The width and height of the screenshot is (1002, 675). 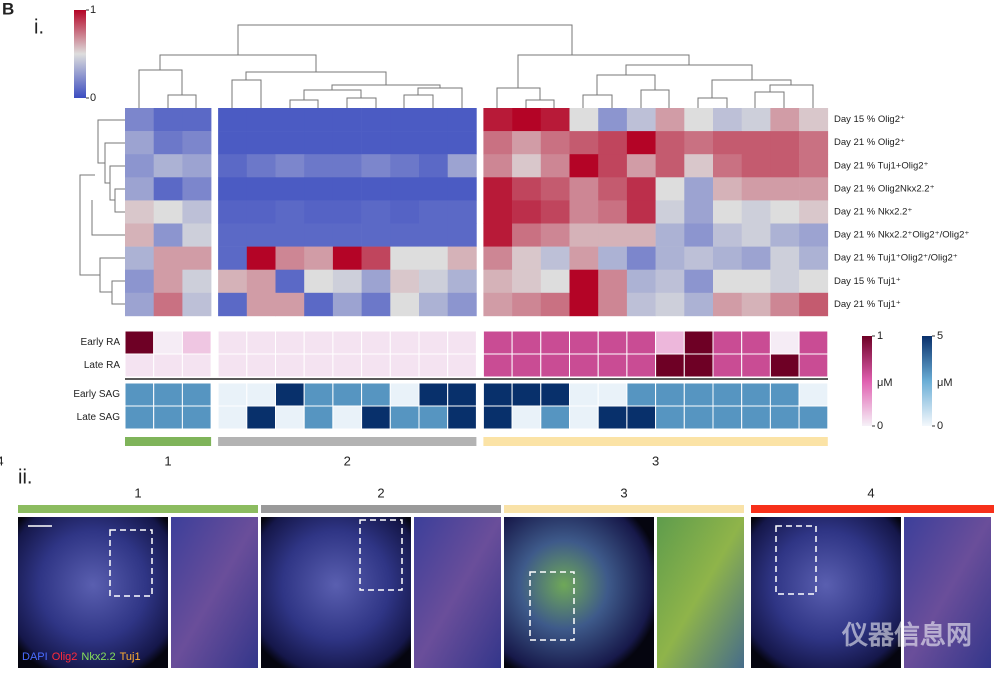 I want to click on row-dendrogram, so click(x=102, y=212).